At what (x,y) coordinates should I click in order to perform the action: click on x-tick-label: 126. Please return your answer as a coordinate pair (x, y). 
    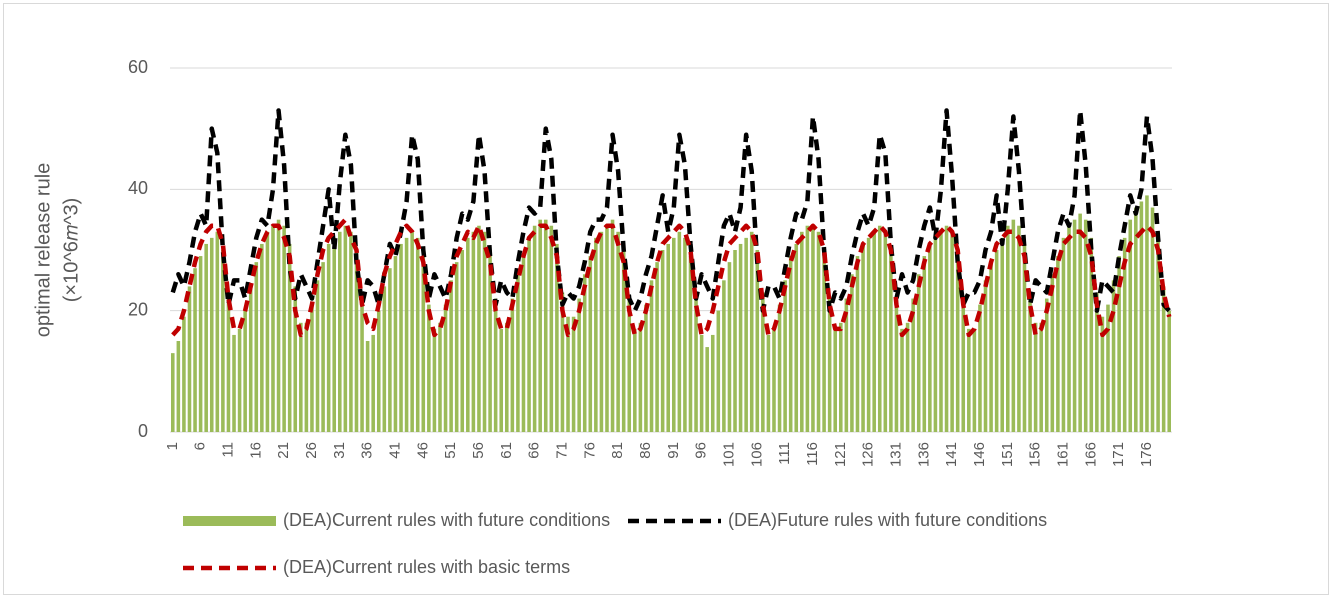
    Looking at the image, I should click on (868, 454).